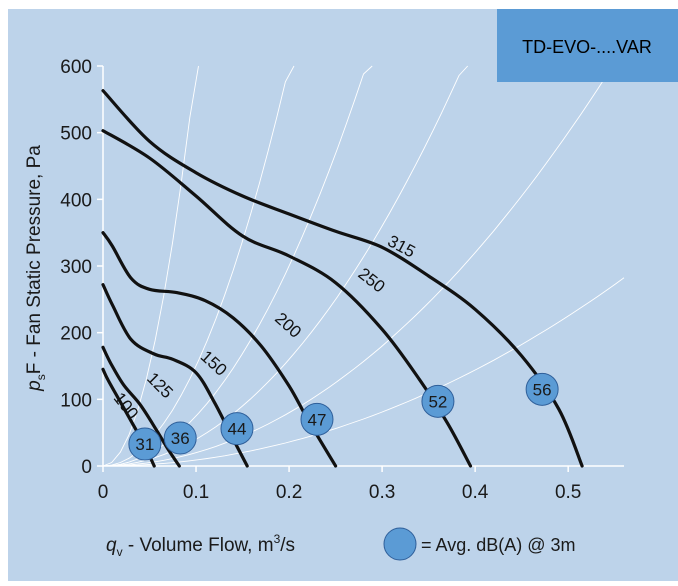 The height and width of the screenshot is (586, 678). I want to click on x-axis-label: qv - Volume Flow, m3/s, so click(200, 545).